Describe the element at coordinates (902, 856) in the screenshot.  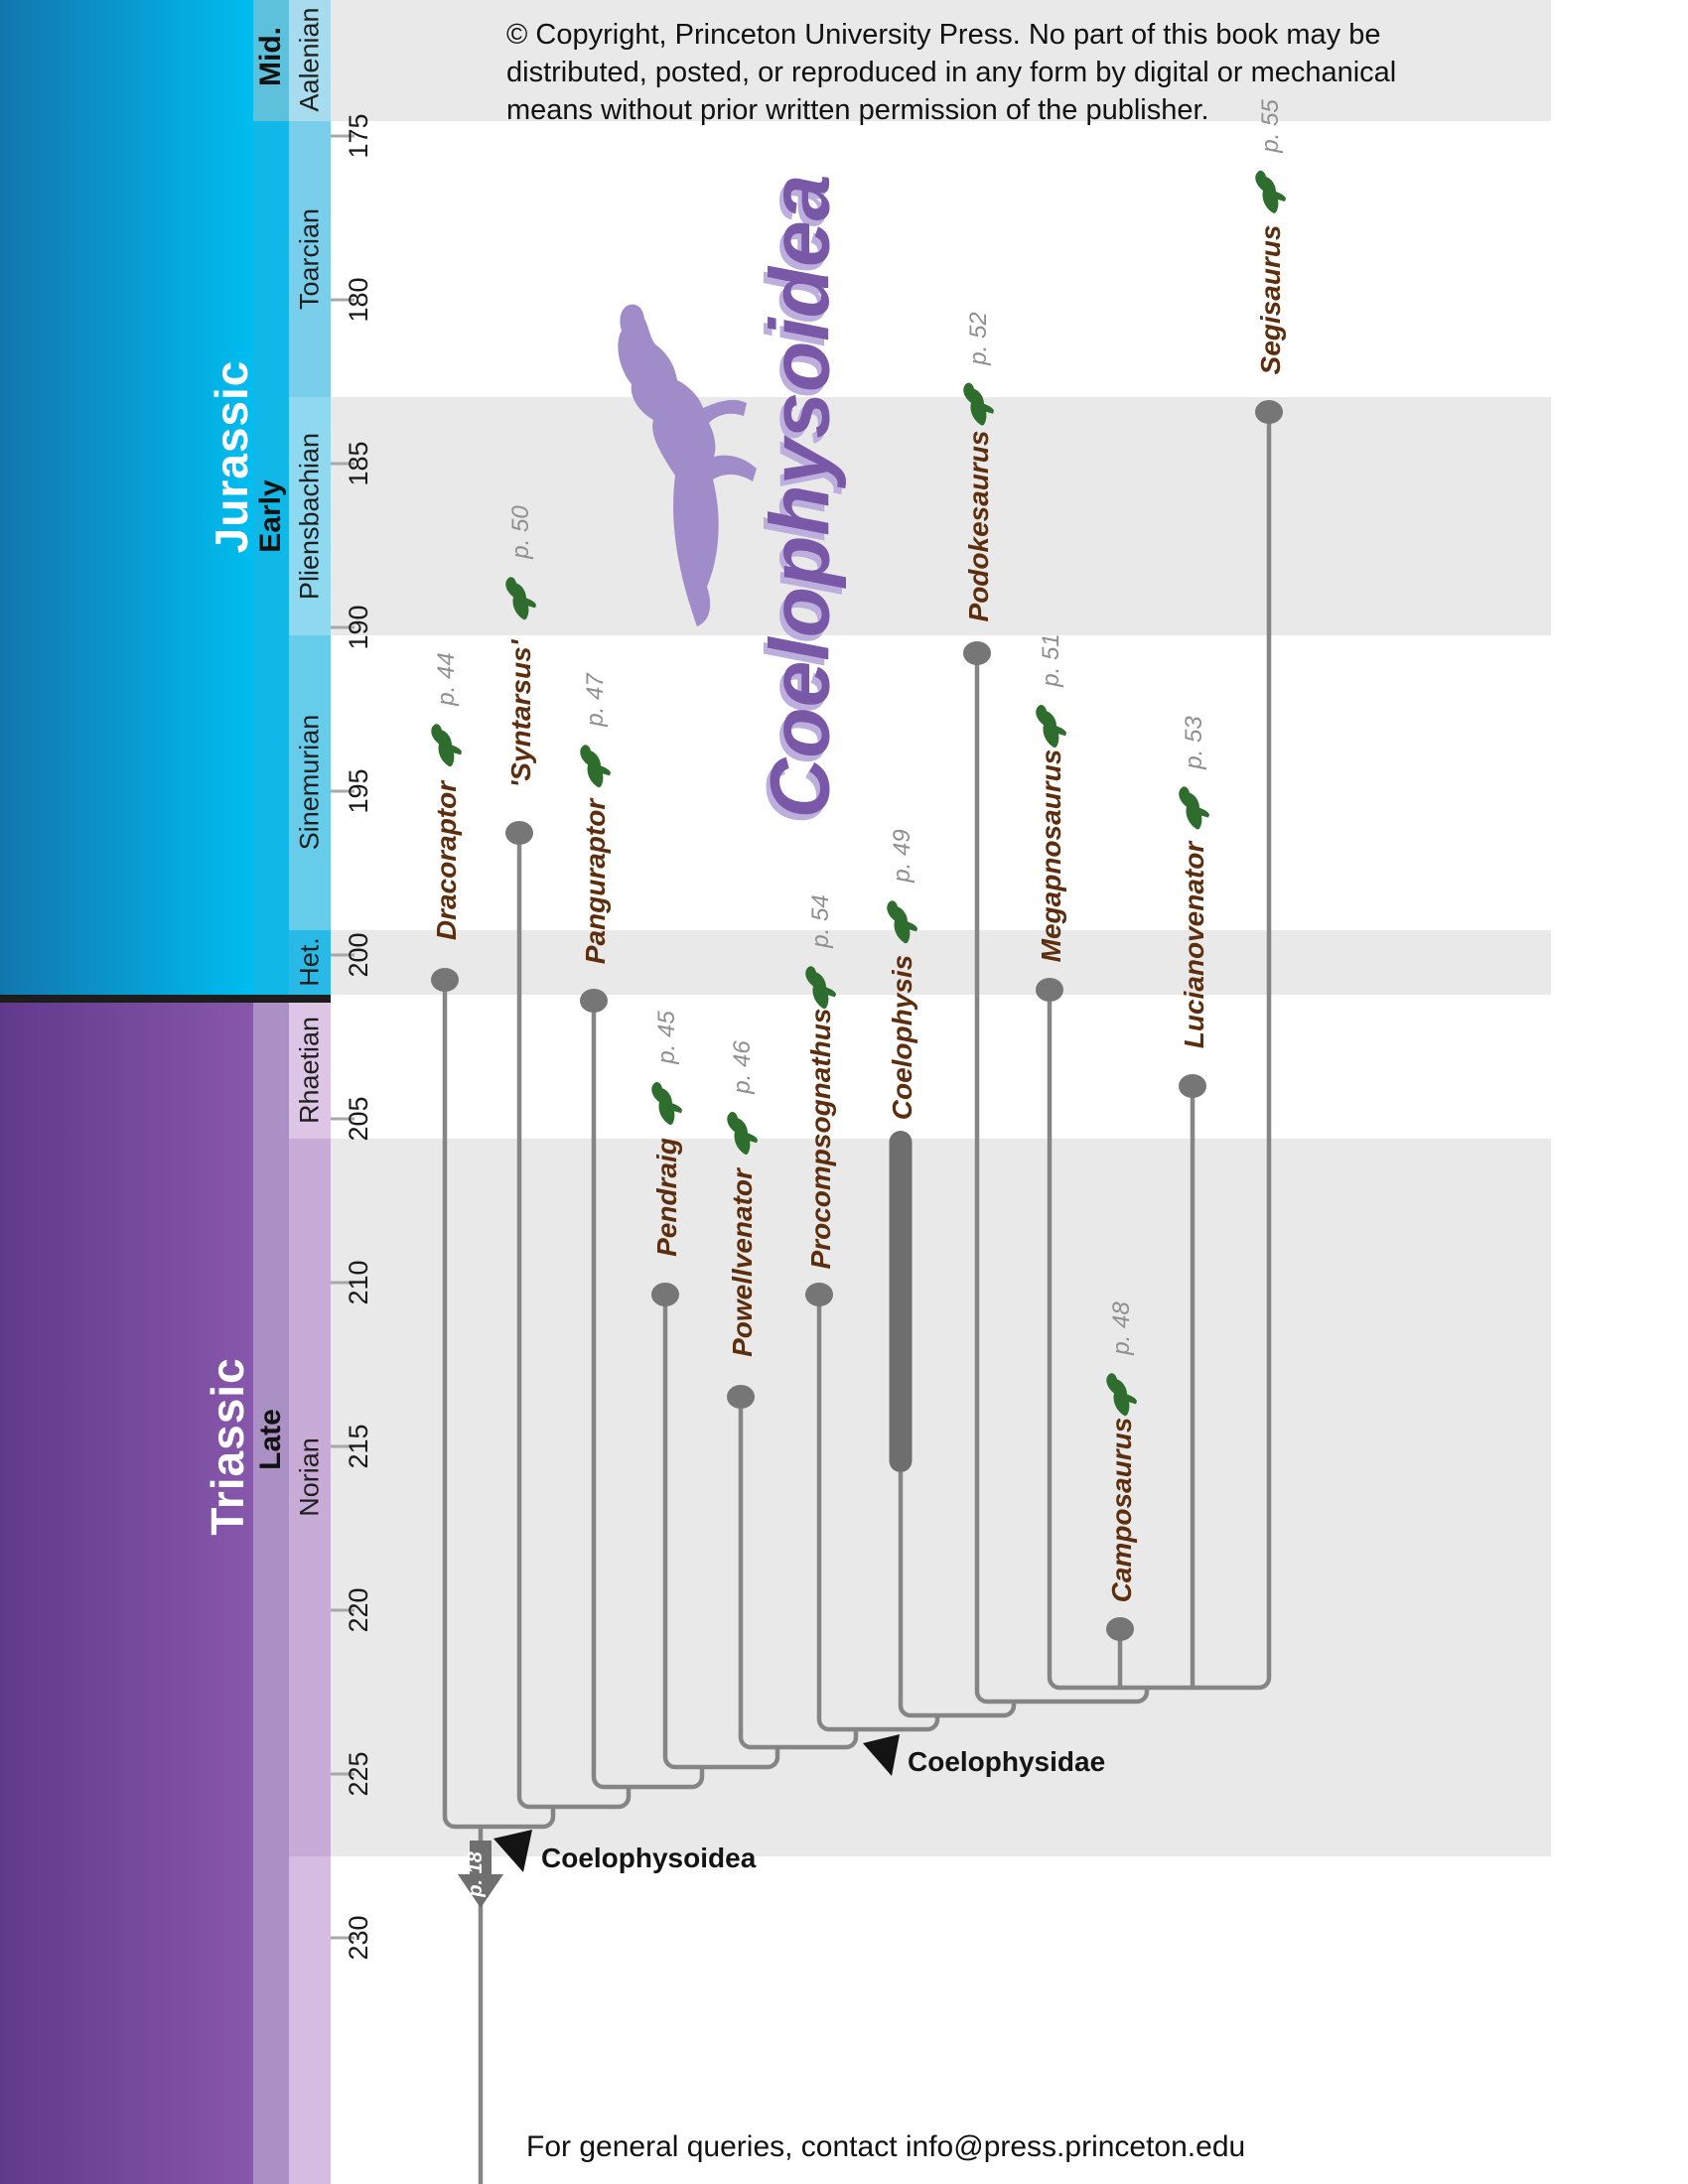
I see `taxon-page-ref: p. 49` at that location.